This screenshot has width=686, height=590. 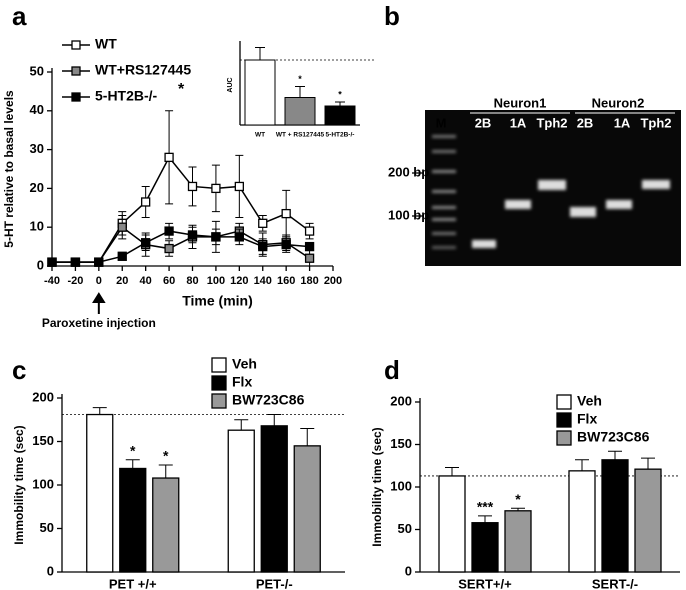 What do you see at coordinates (106, 44) in the screenshot?
I see `legend-label: WT` at bounding box center [106, 44].